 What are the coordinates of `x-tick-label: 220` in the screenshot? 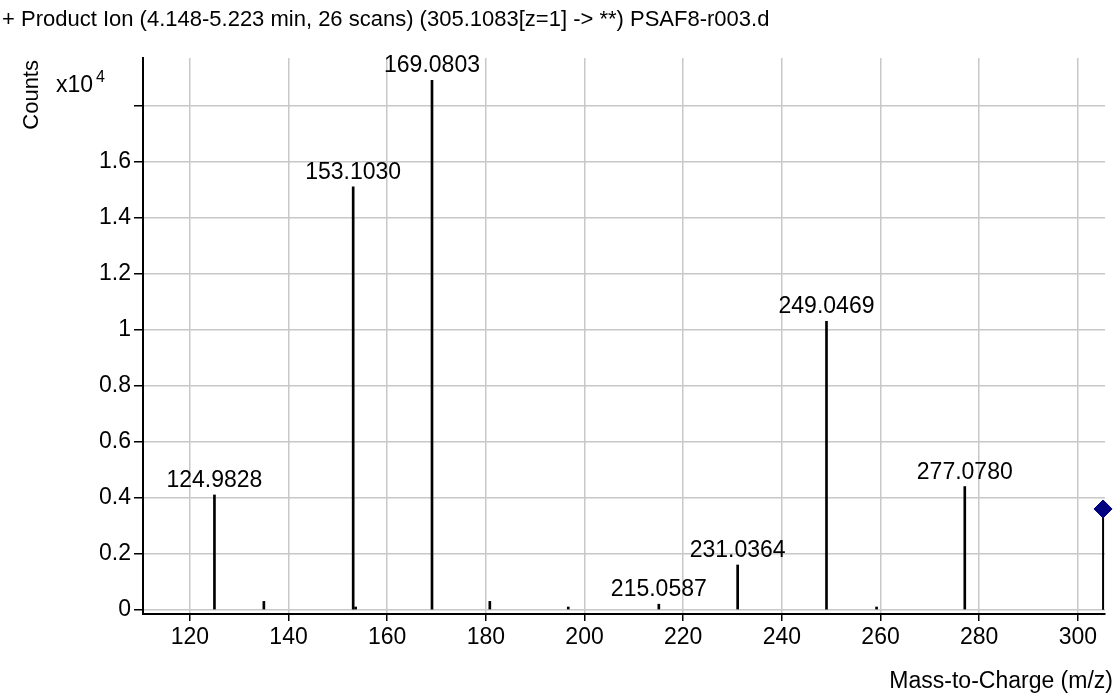 It's located at (683, 636).